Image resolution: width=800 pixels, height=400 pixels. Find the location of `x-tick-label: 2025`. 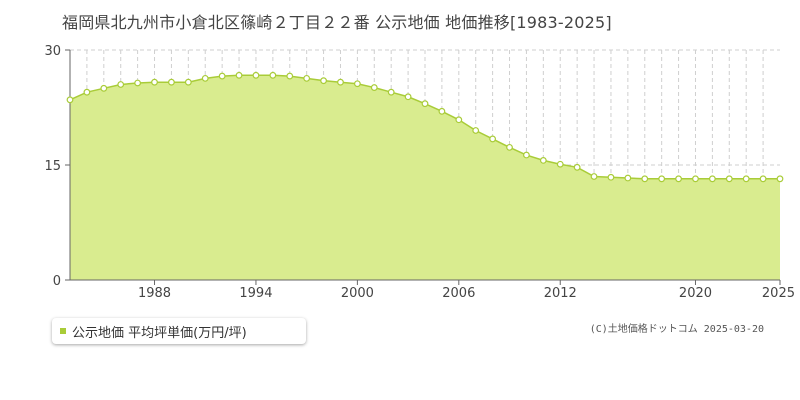

x-tick-label: 2025 is located at coordinates (778, 293).